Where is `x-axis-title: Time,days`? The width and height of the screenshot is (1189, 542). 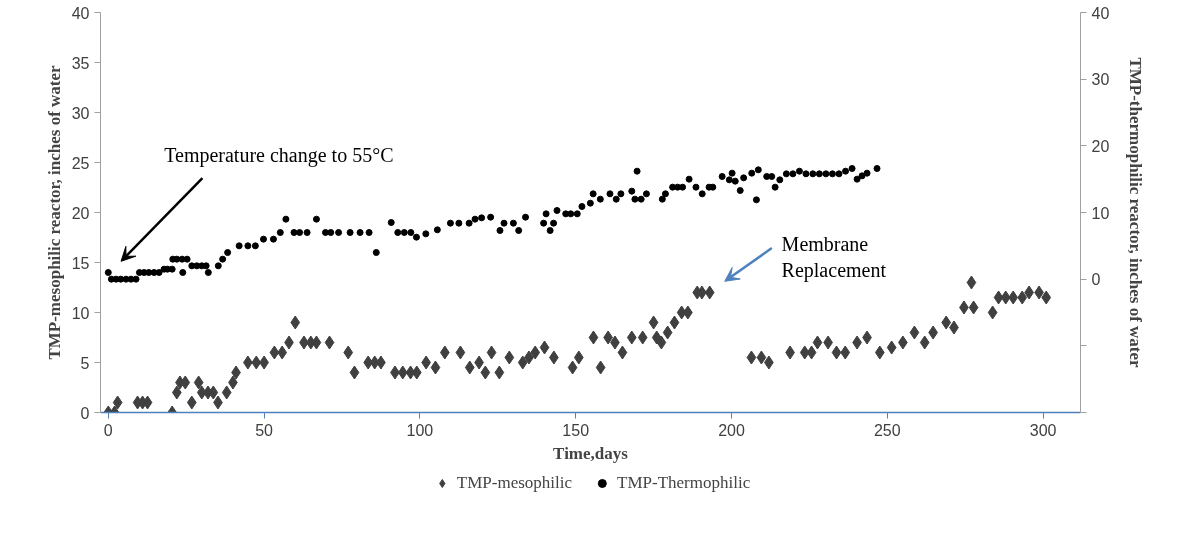 x-axis-title: Time,days is located at coordinates (591, 453).